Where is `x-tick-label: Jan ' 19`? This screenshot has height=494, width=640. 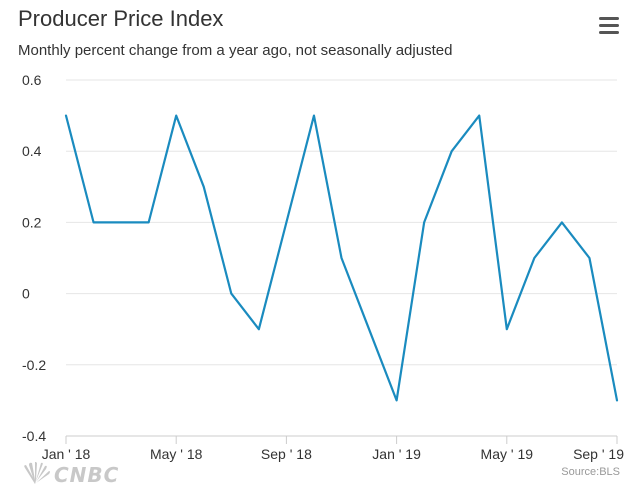 x-tick-label: Jan ' 19 is located at coordinates (396, 454).